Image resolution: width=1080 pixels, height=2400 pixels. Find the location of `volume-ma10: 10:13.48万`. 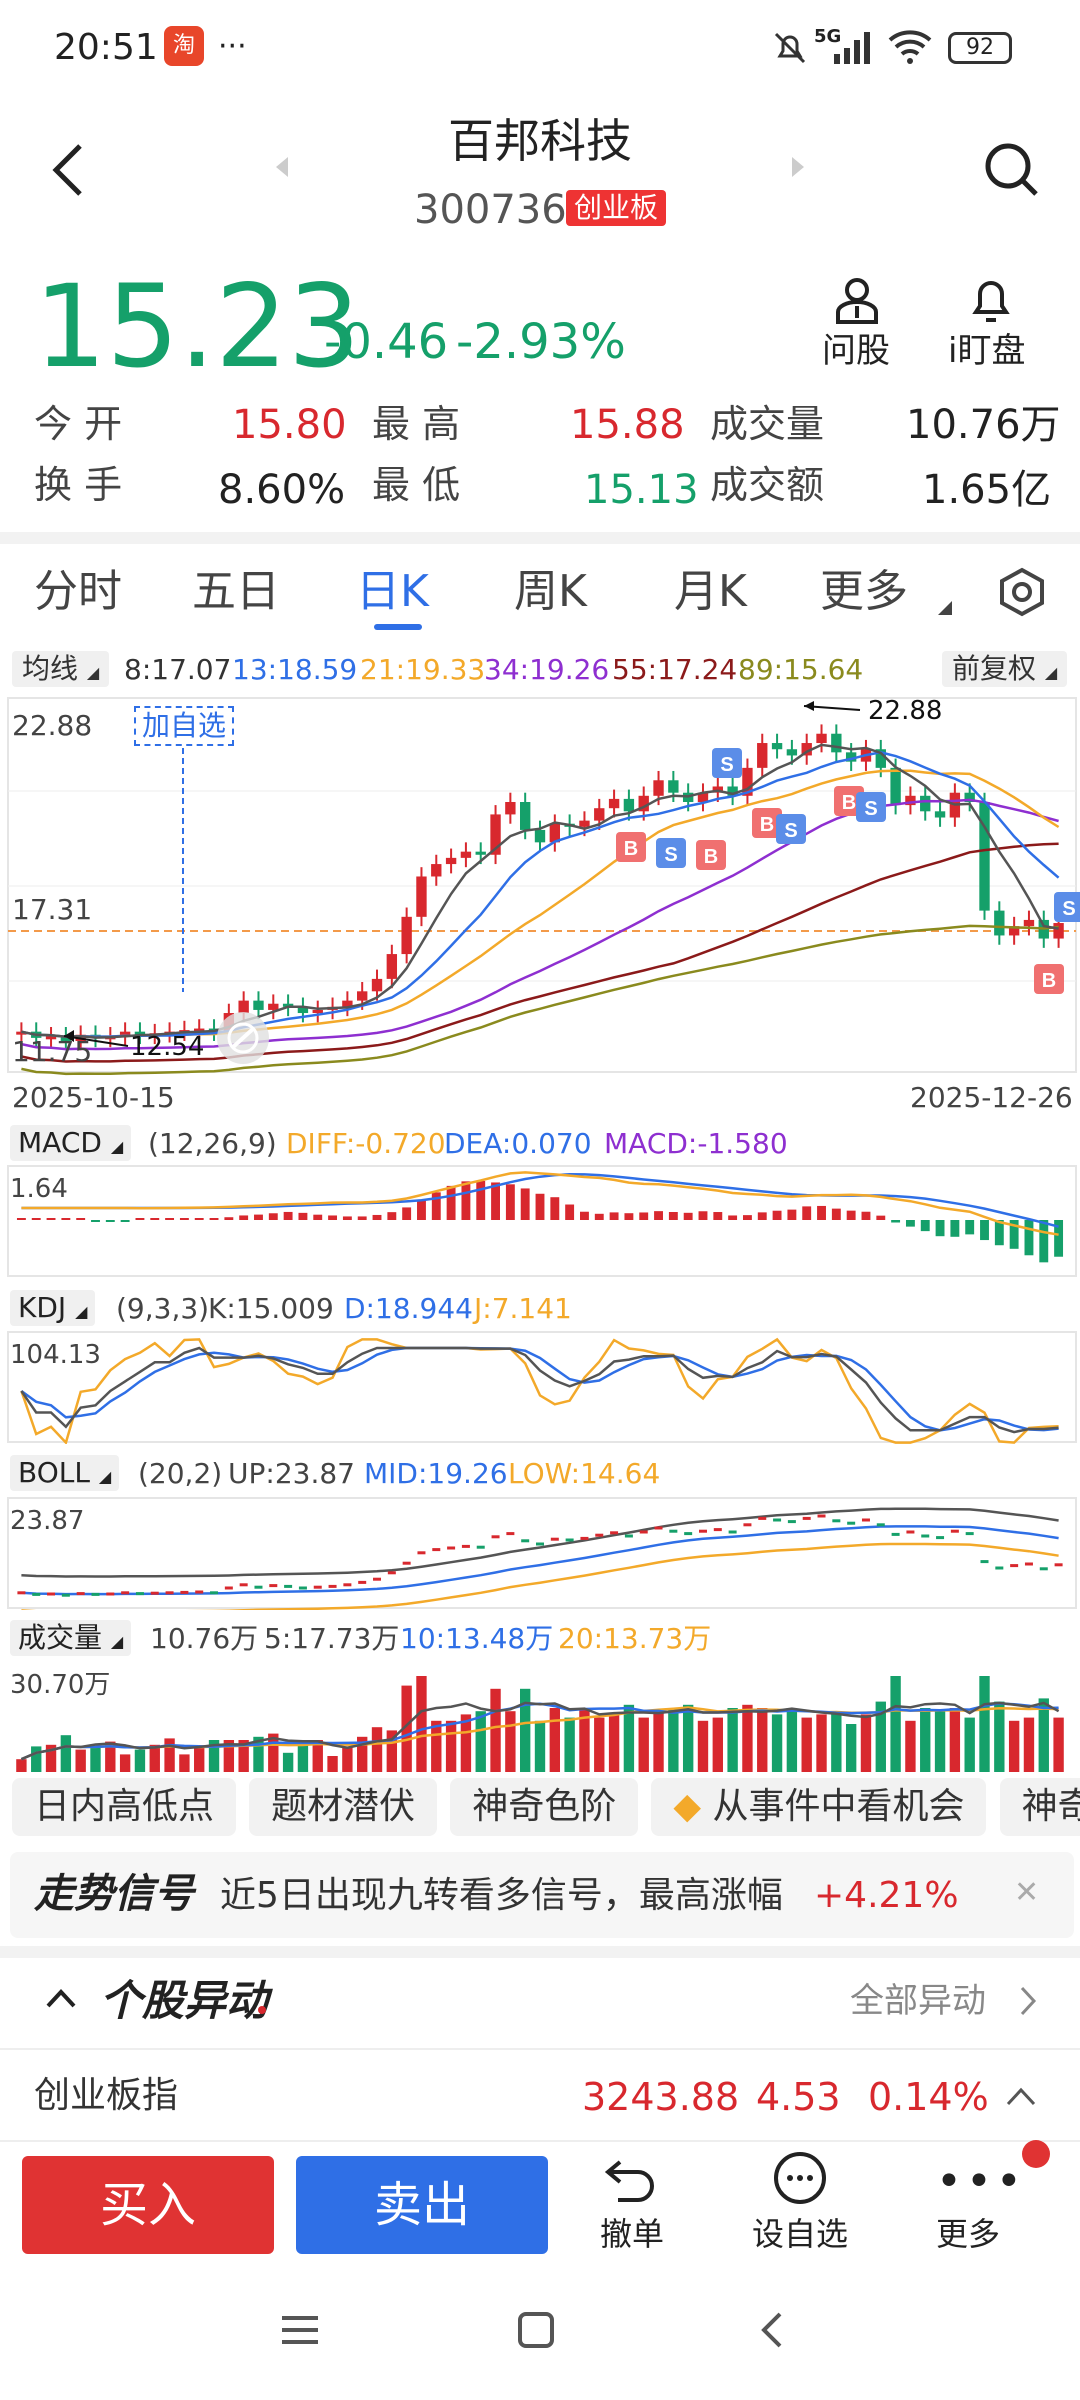

volume-ma10: 10:13.48万 is located at coordinates (477, 1638).